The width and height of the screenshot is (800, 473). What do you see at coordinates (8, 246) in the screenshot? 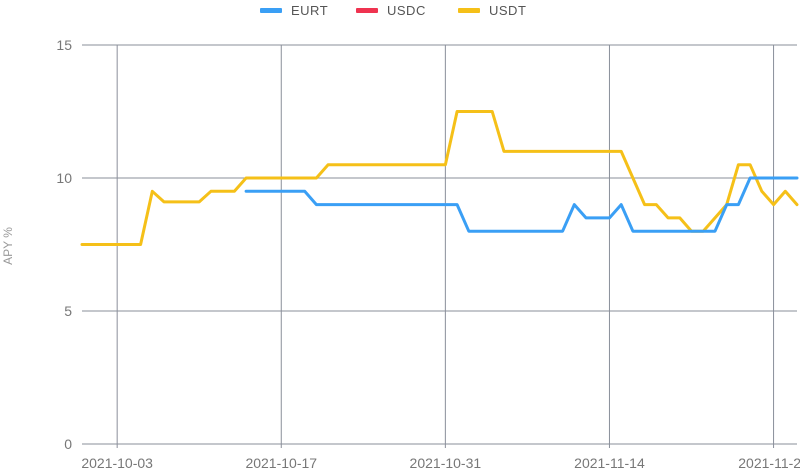
I see `y-axis-title: APY %` at bounding box center [8, 246].